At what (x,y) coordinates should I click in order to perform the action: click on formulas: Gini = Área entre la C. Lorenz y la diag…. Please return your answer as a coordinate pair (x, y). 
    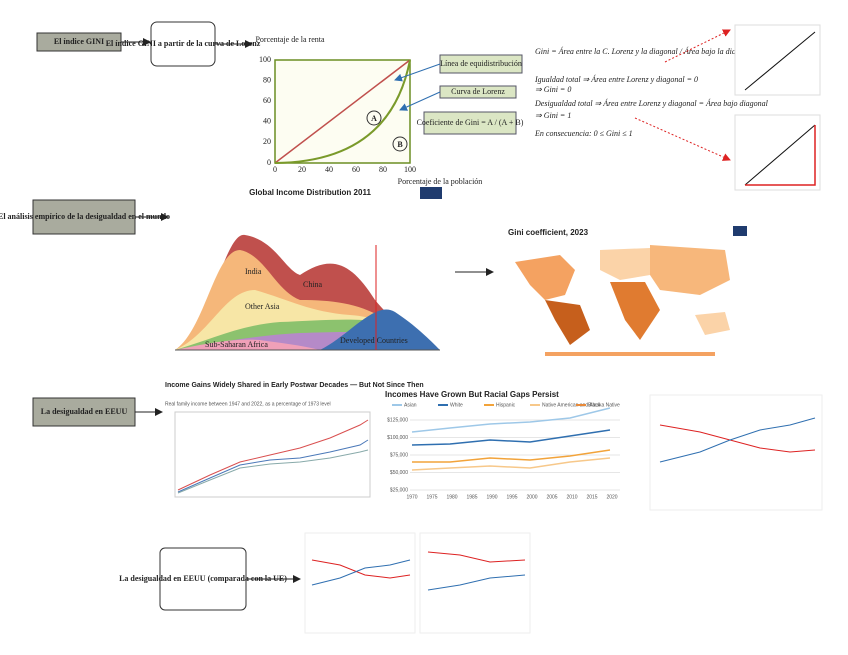
    Looking at the image, I should click on (651, 92).